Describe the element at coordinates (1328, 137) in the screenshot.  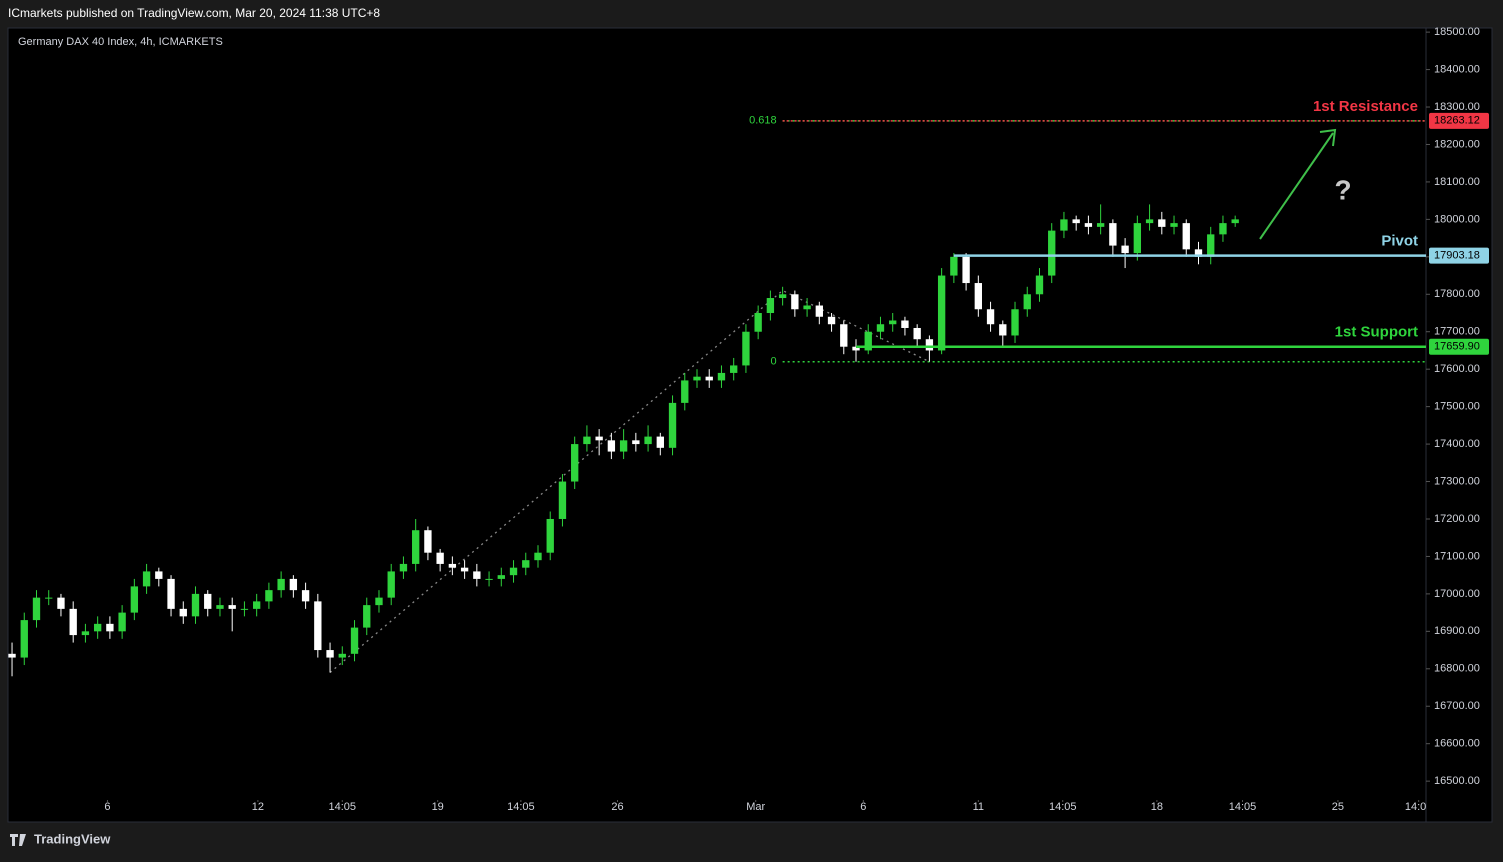
I see `arrow-head` at that location.